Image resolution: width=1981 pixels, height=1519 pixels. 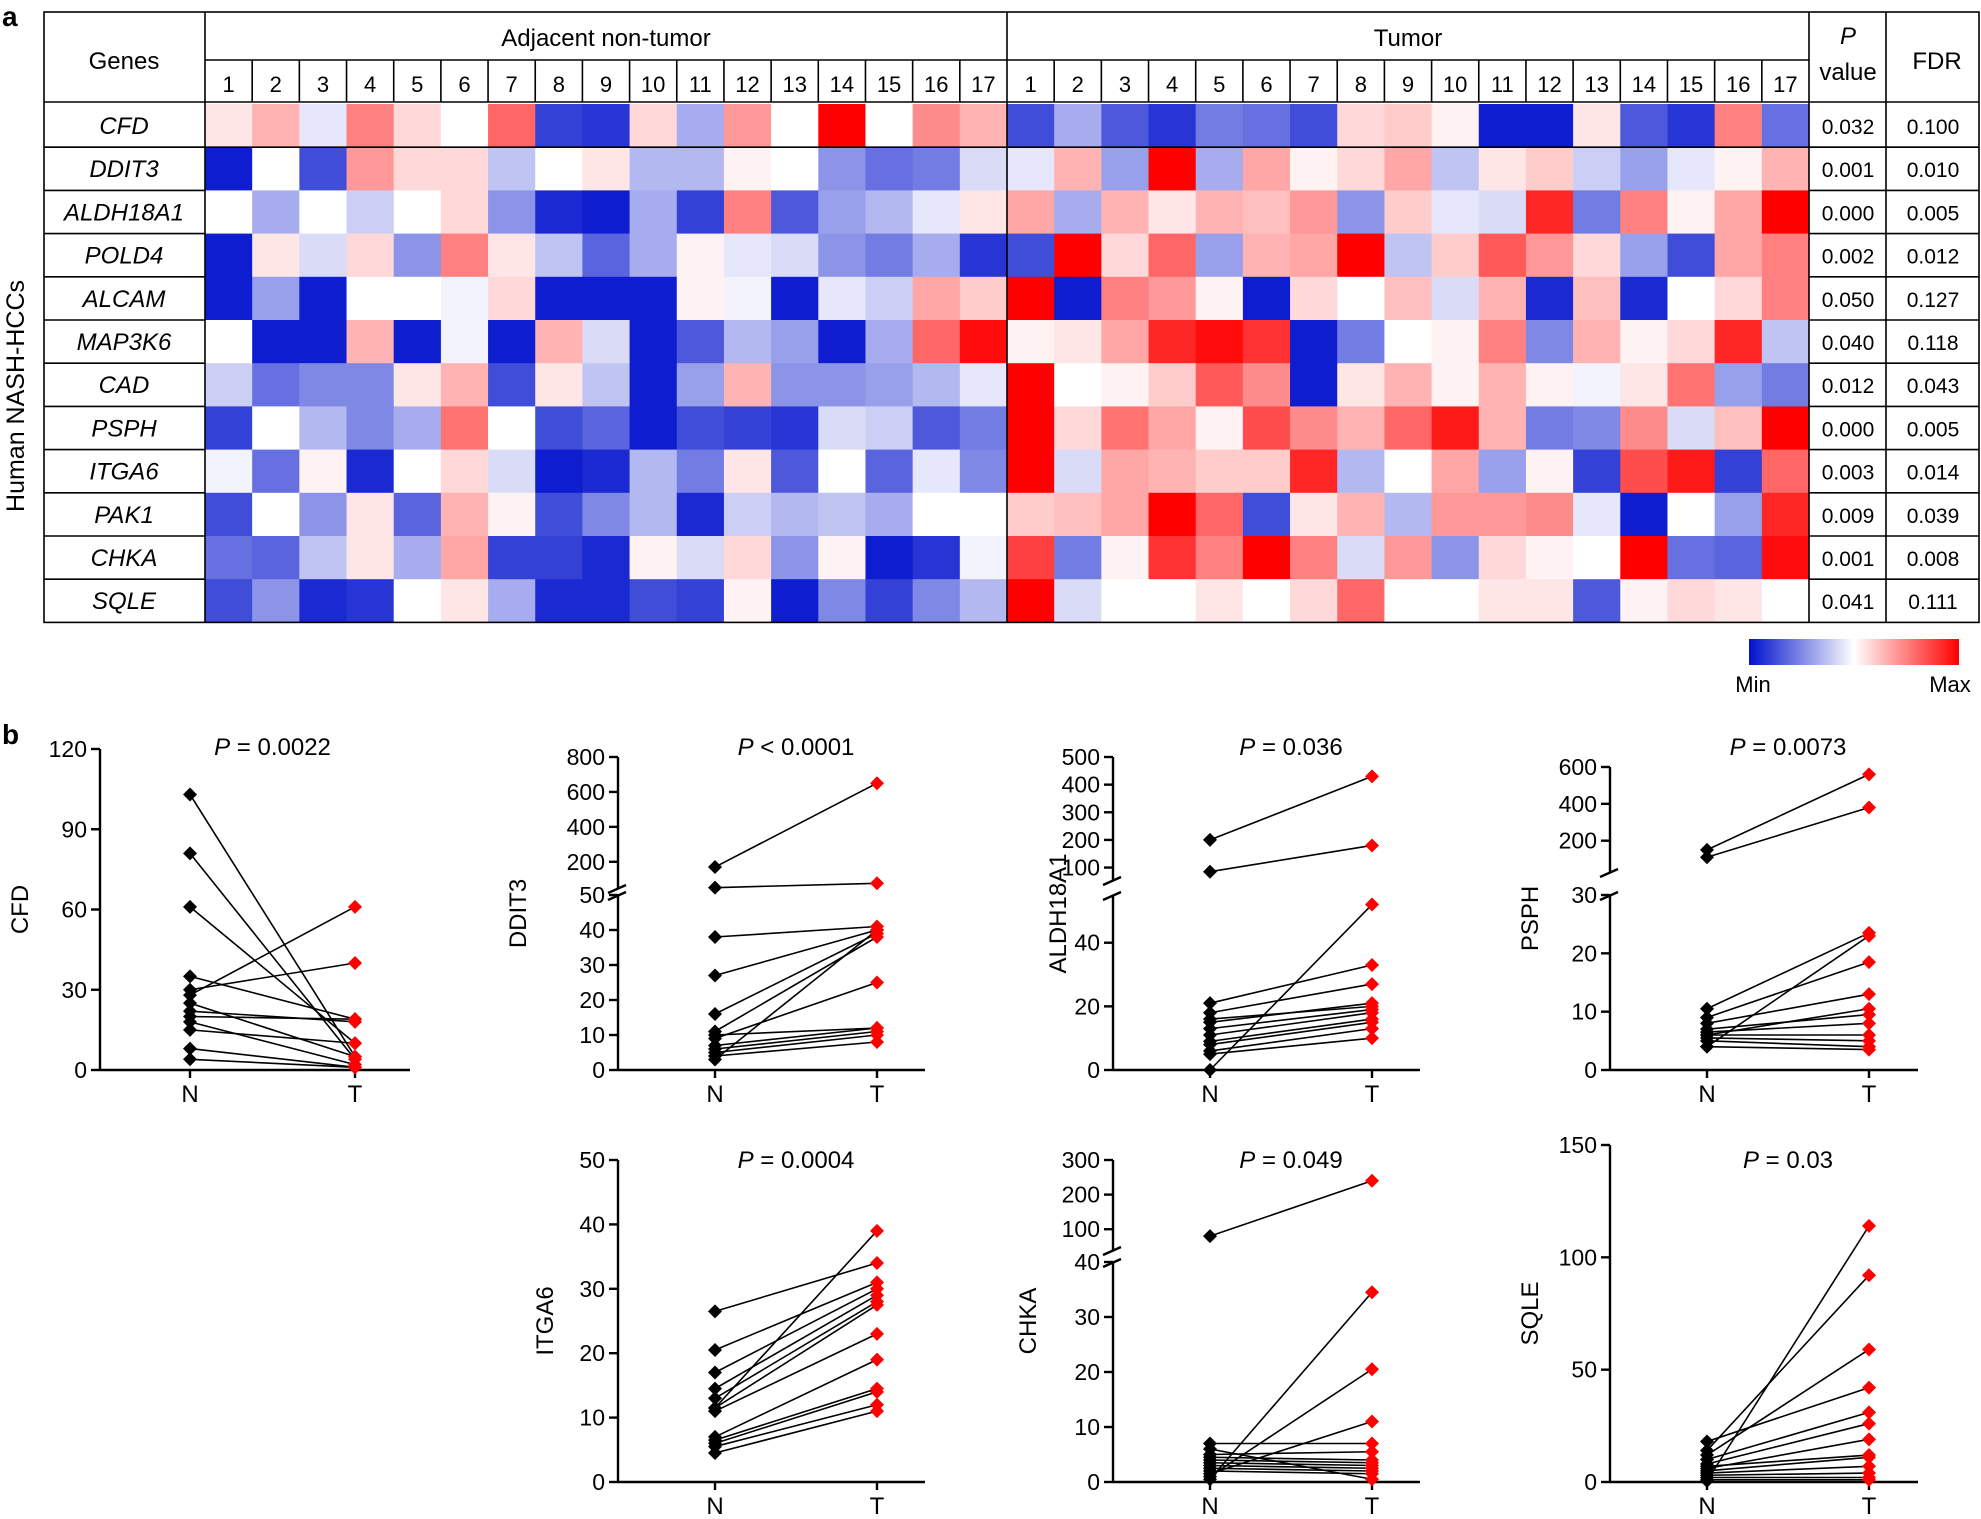 I want to click on fdr-cell: 0.100, so click(x=1933, y=127).